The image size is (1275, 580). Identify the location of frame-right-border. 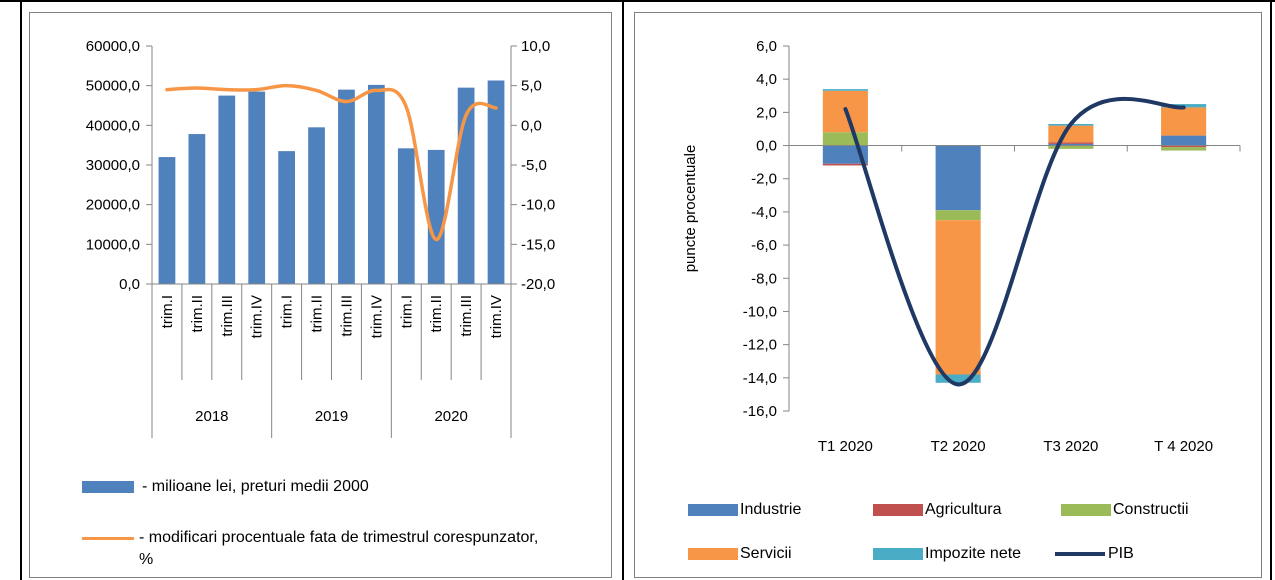
(1271, 290).